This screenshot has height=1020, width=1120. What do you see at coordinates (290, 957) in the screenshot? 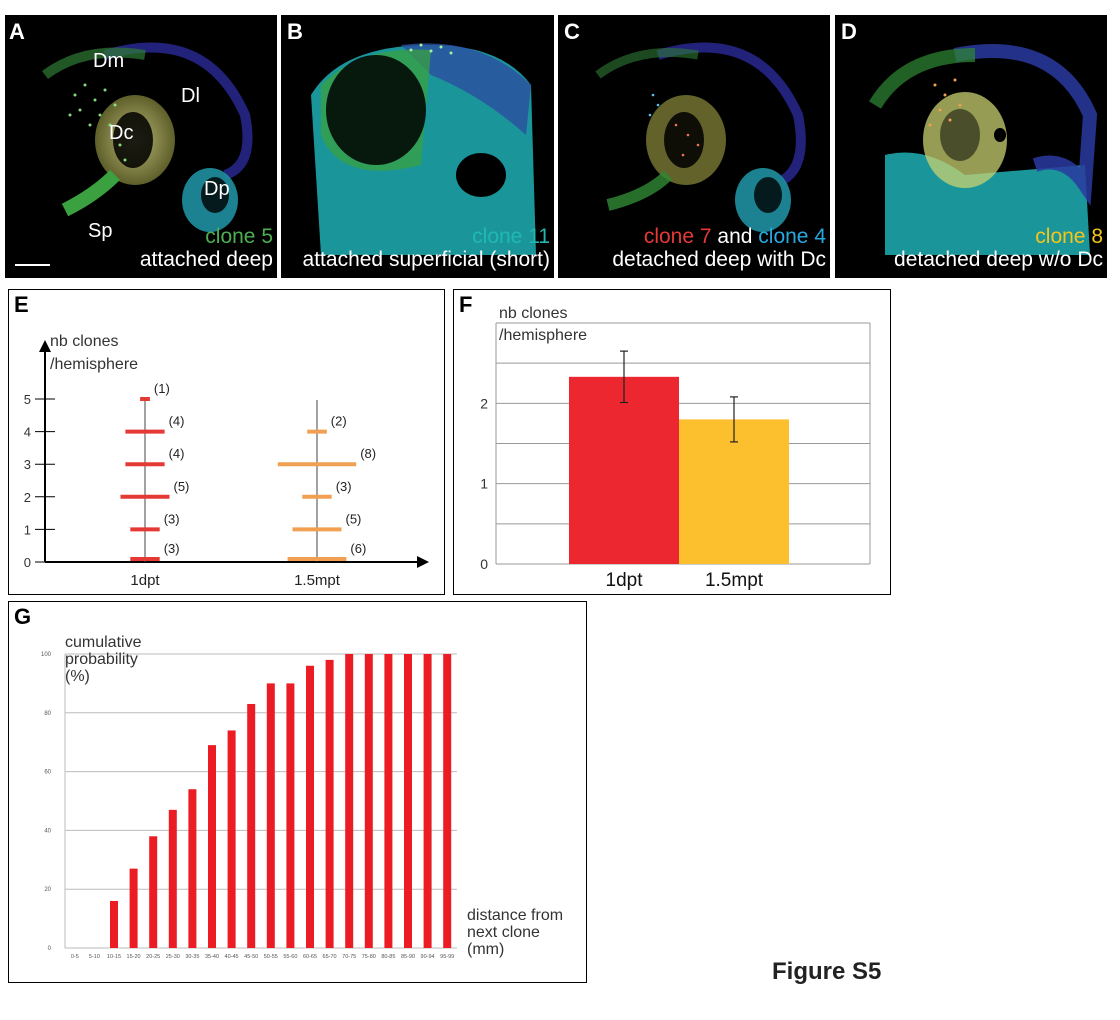
I see `g-x-tick-label: 55-60` at bounding box center [290, 957].